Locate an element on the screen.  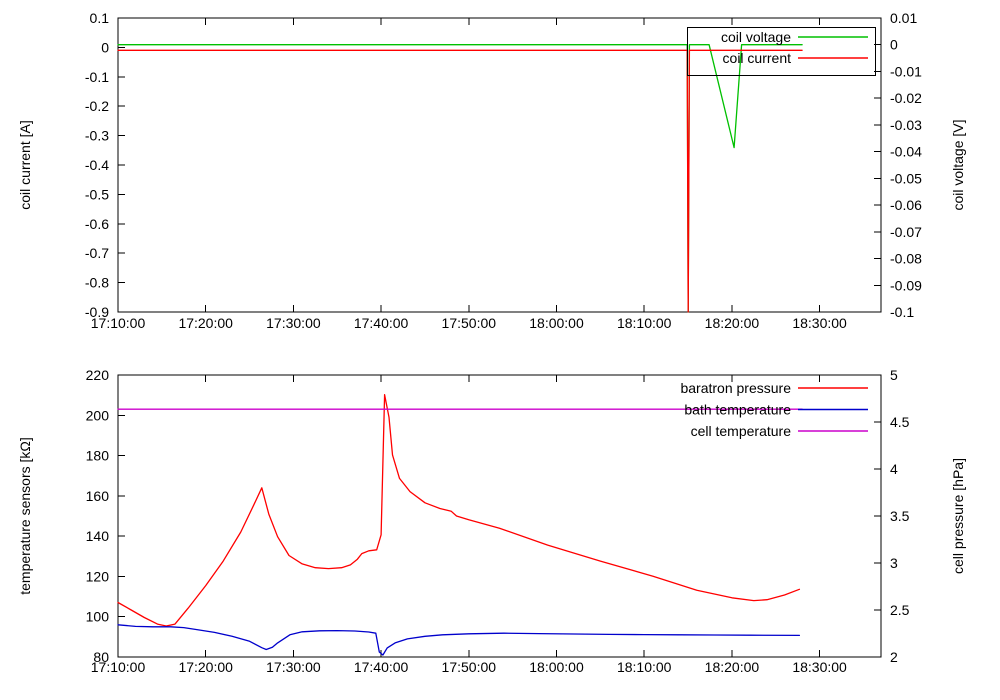
y-tick-label: -0.9 is located at coordinates (97, 312).